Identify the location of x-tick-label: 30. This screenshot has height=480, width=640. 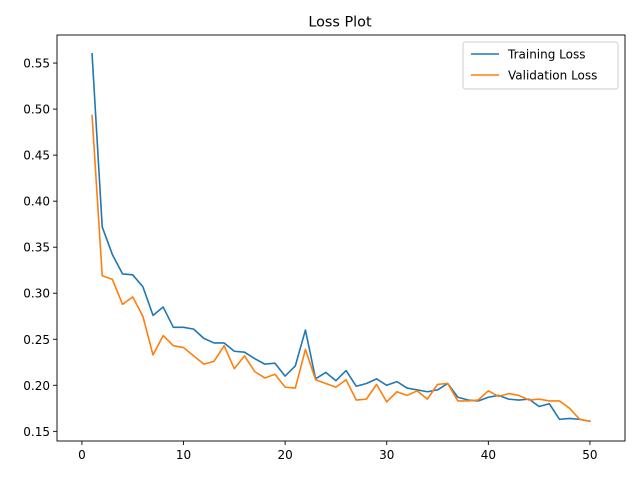
(386, 455).